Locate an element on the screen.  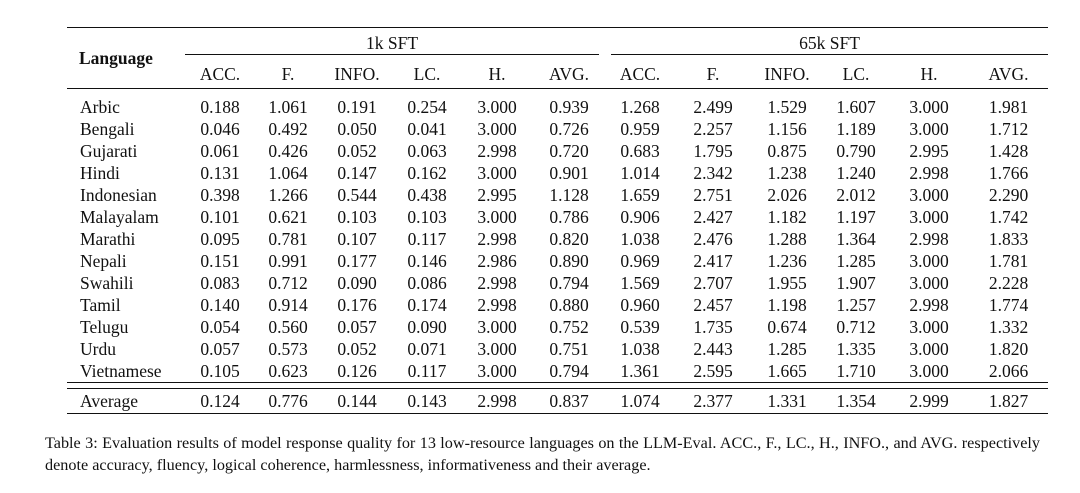
language-cell: Vietnamese is located at coordinates (121, 371).